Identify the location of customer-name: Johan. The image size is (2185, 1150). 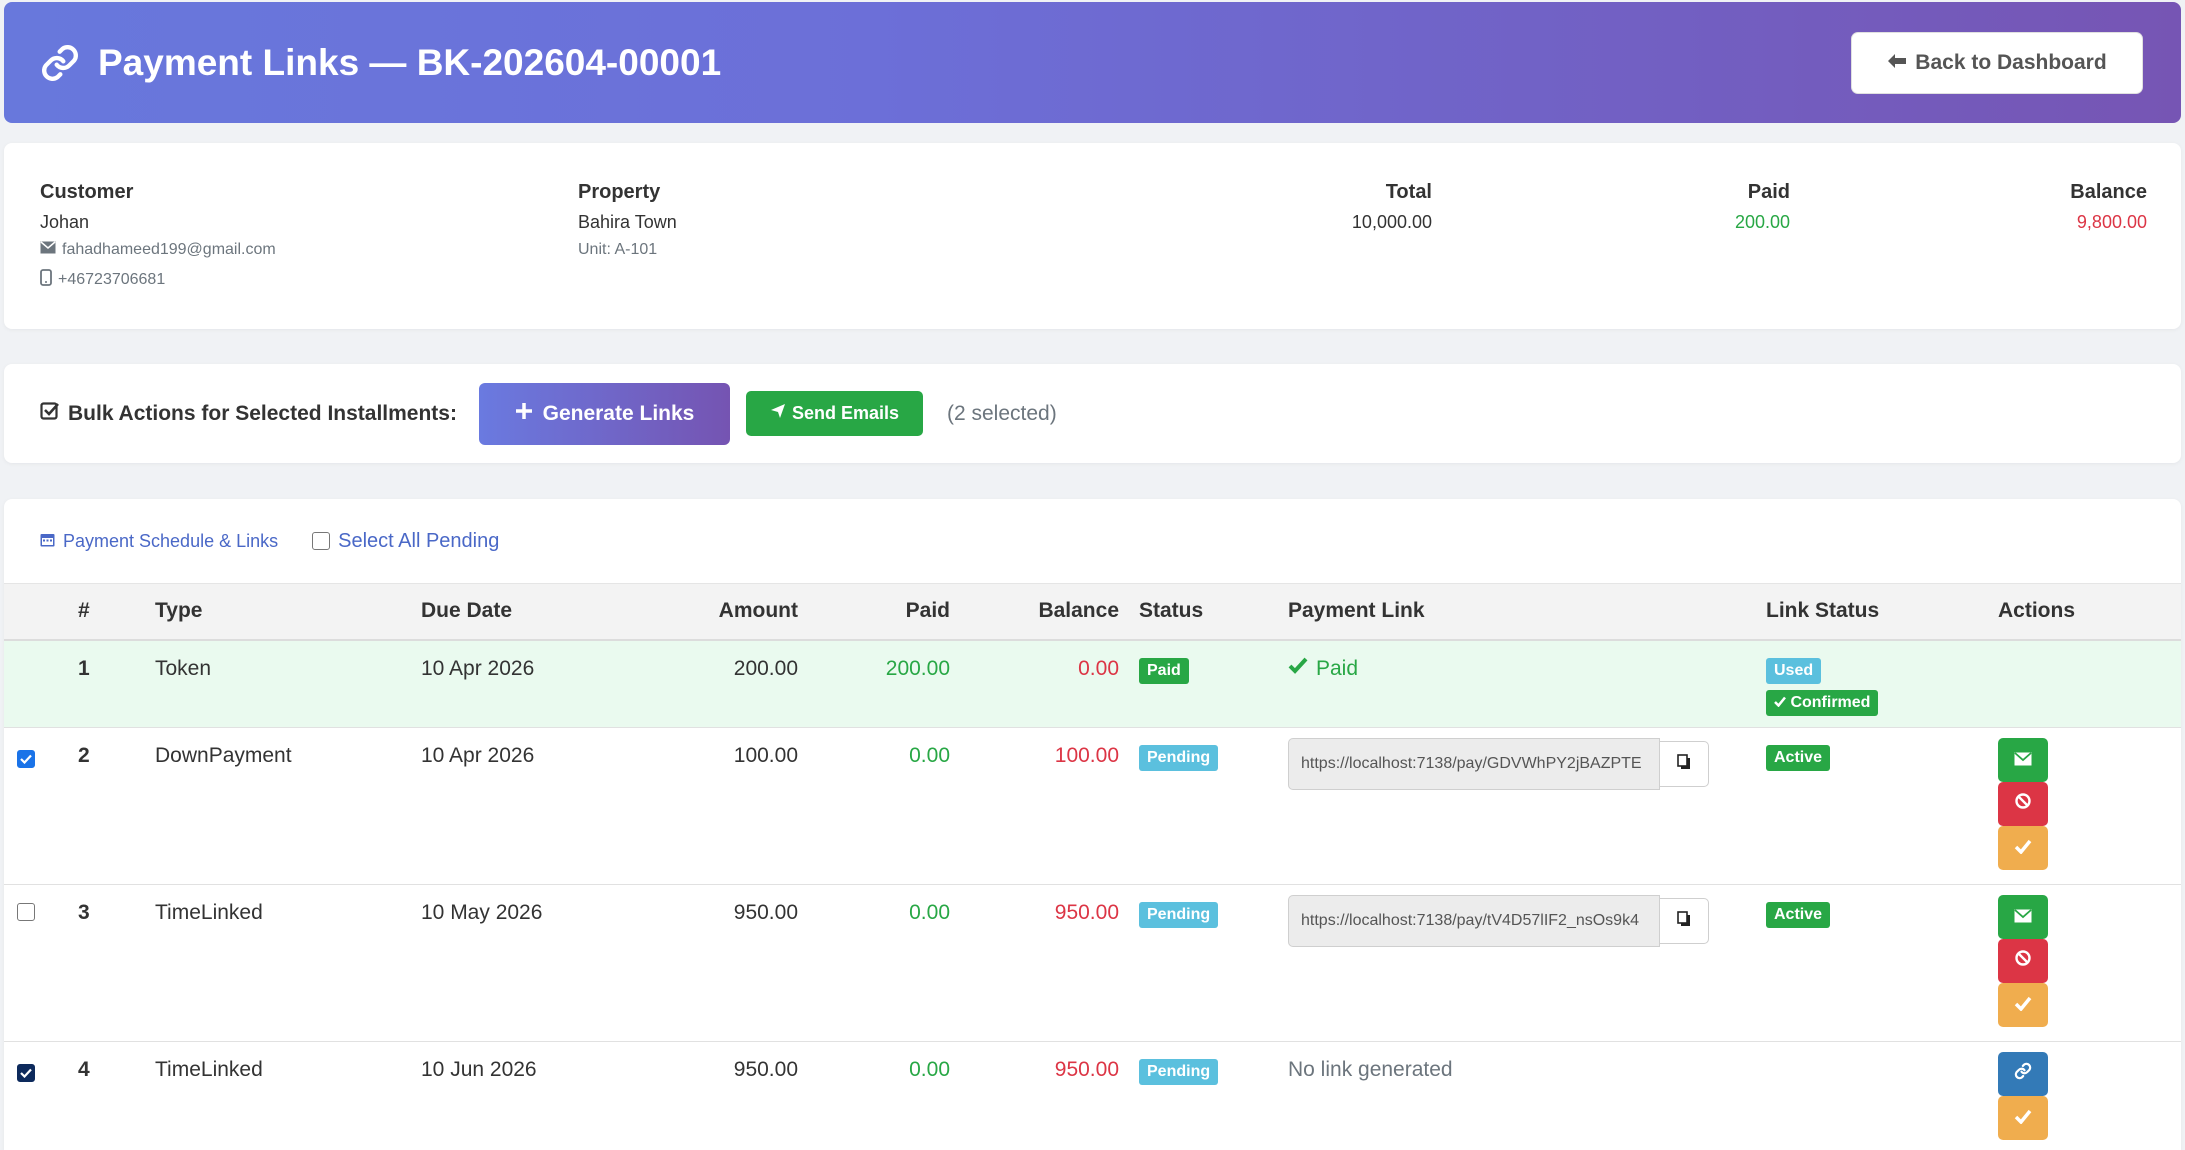
(65, 222).